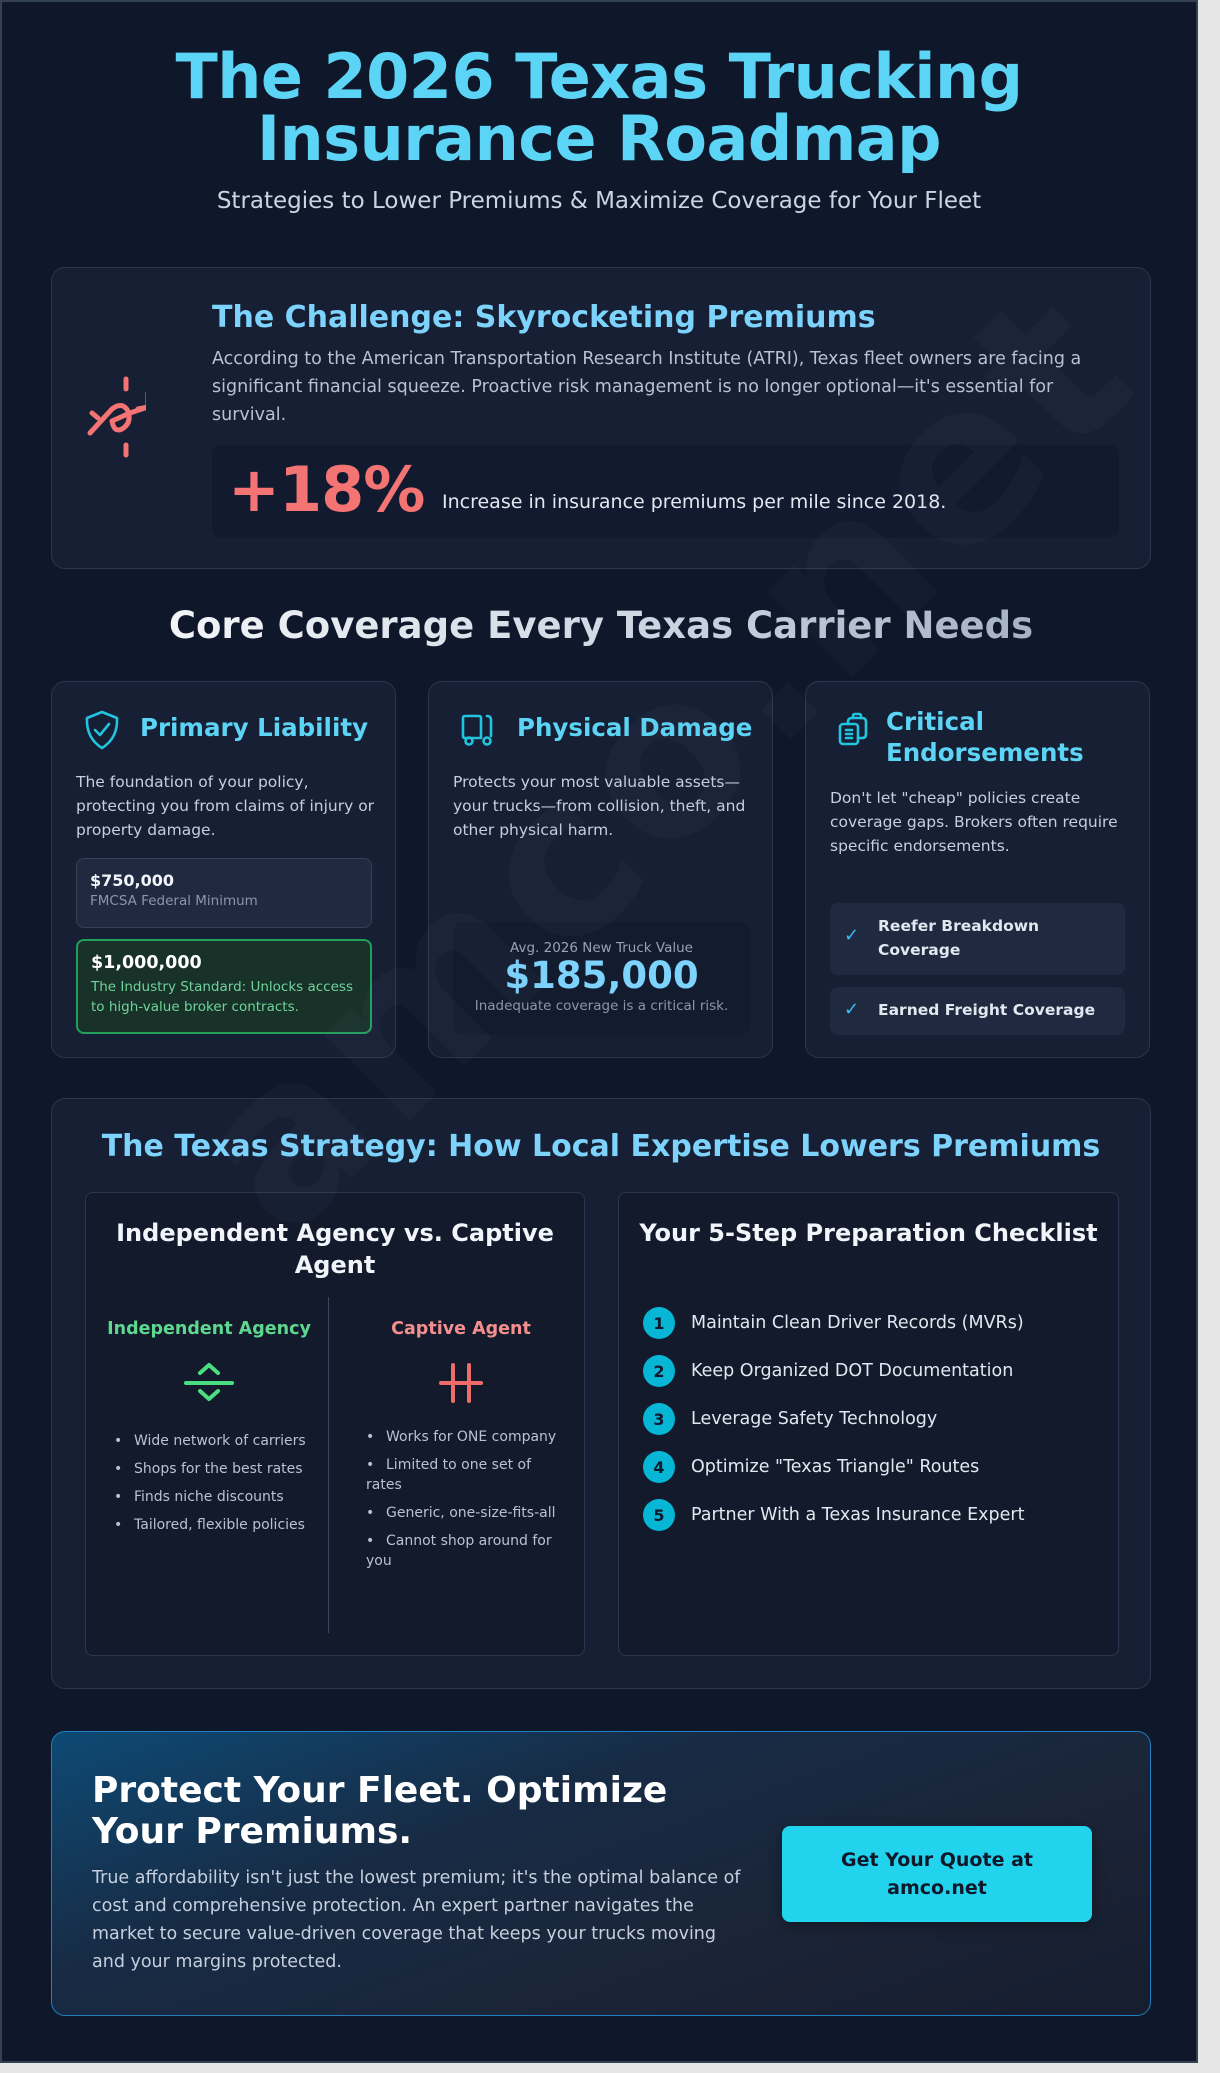  I want to click on endorsement-item: ✓ Reefer Breakdown Coverage, so click(977, 939).